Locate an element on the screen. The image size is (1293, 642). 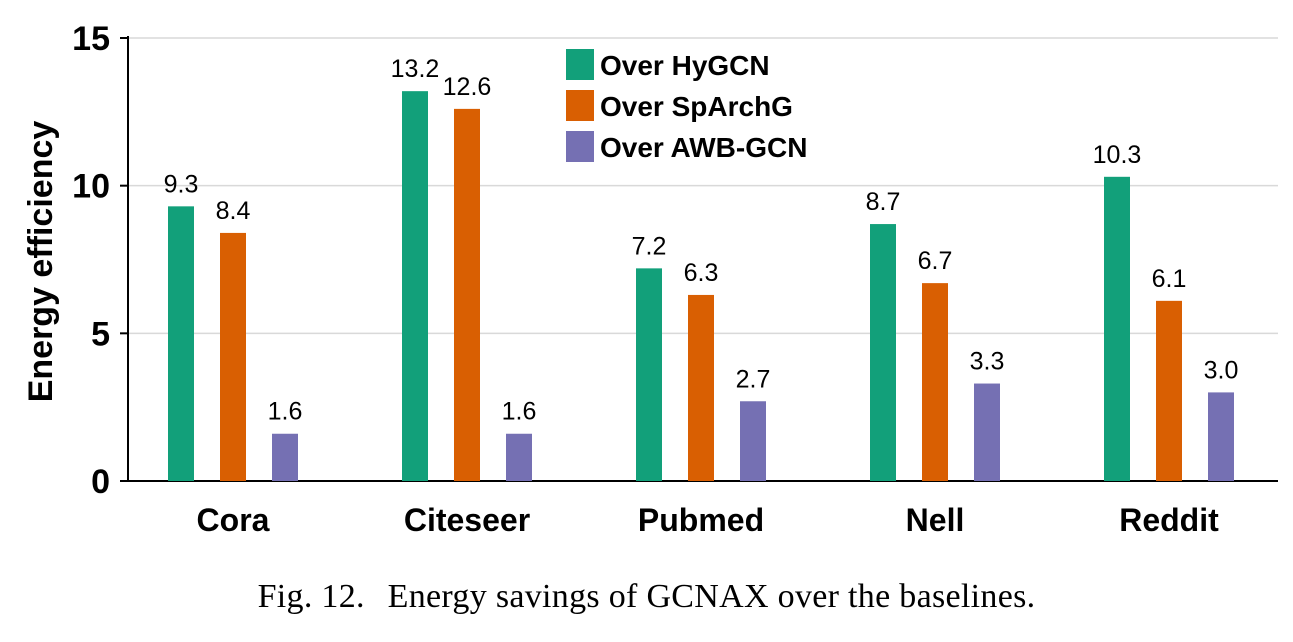
data-label: 9.3 is located at coordinates (181, 184).